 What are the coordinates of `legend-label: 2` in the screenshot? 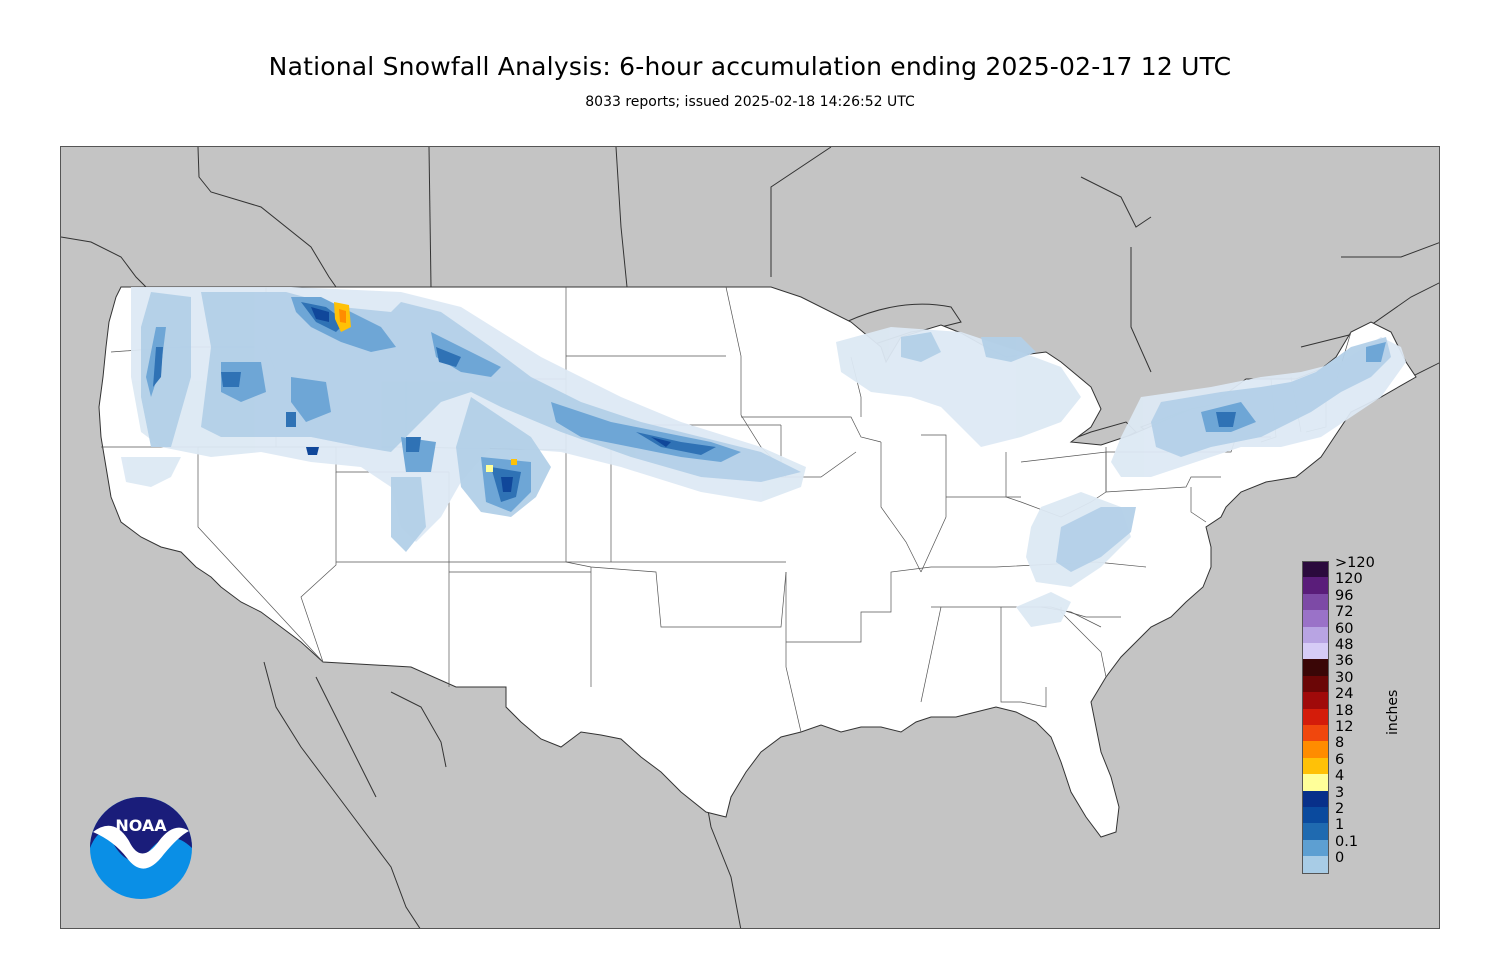 It's located at (1340, 809).